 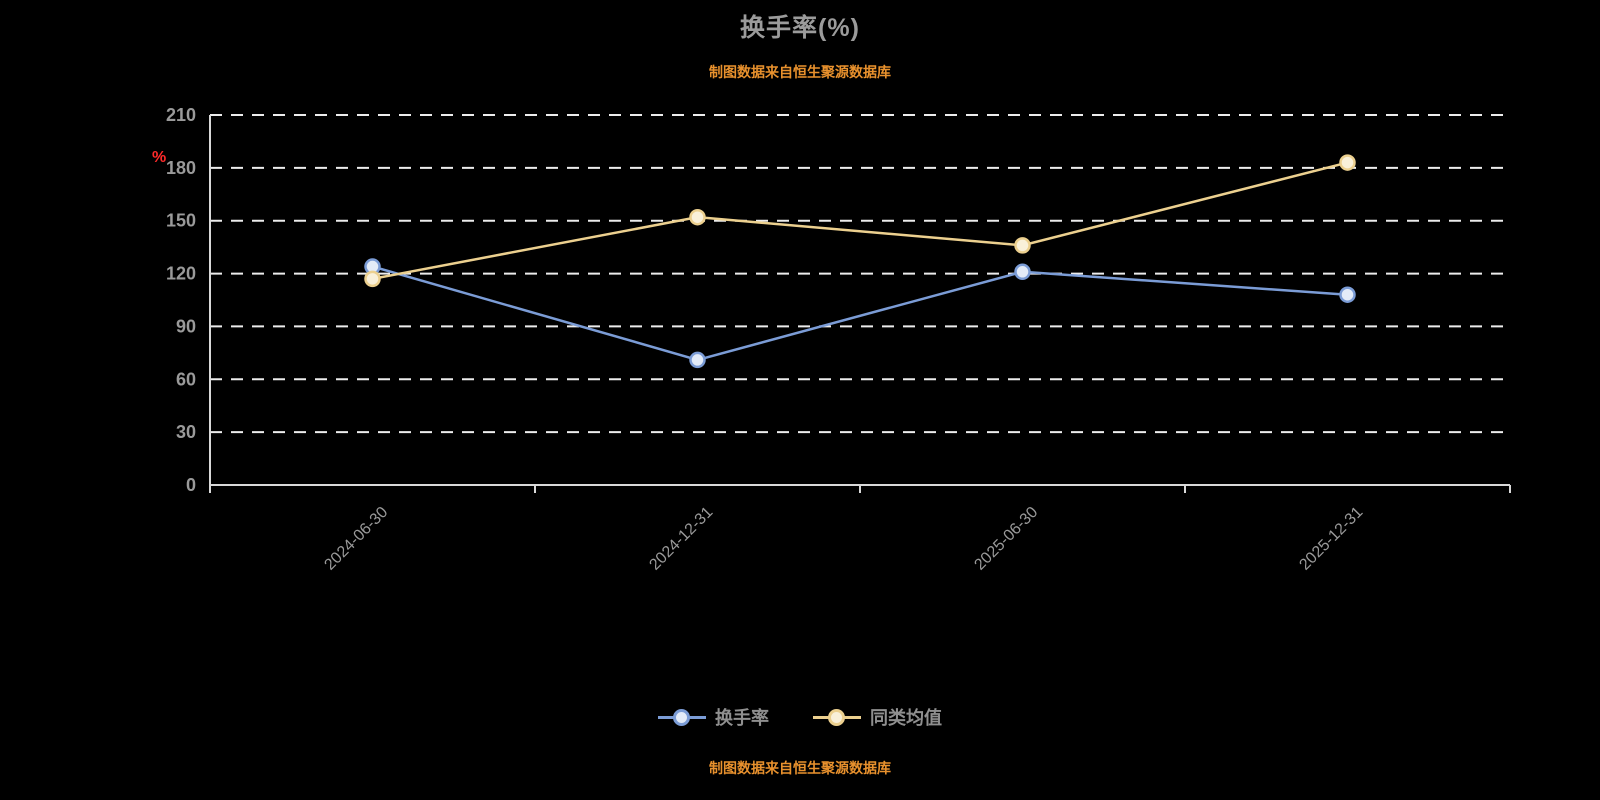 What do you see at coordinates (181, 221) in the screenshot?
I see `y-tick-label: 150` at bounding box center [181, 221].